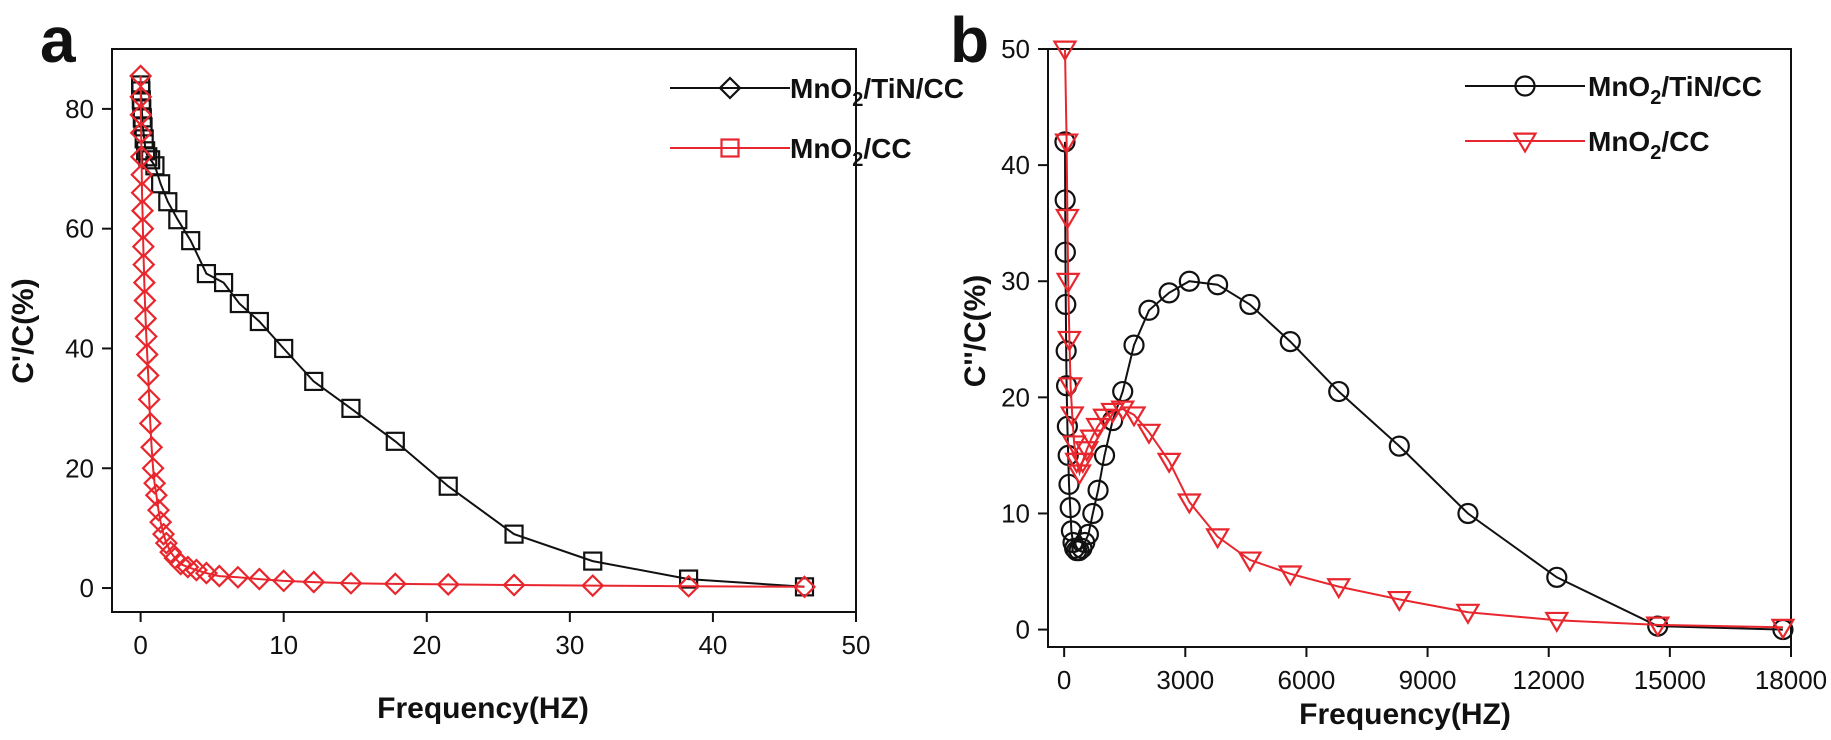 This screenshot has height=740, width=1831. What do you see at coordinates (87, 588) in the screenshot?
I see `panel-a-y-tick-label: 0` at bounding box center [87, 588].